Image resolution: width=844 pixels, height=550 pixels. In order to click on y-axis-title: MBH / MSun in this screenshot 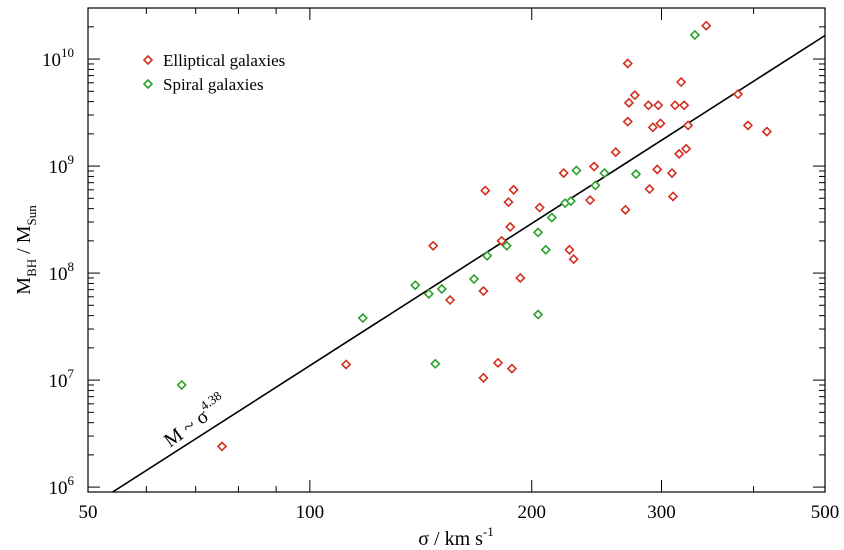, I will do `click(26, 250)`.